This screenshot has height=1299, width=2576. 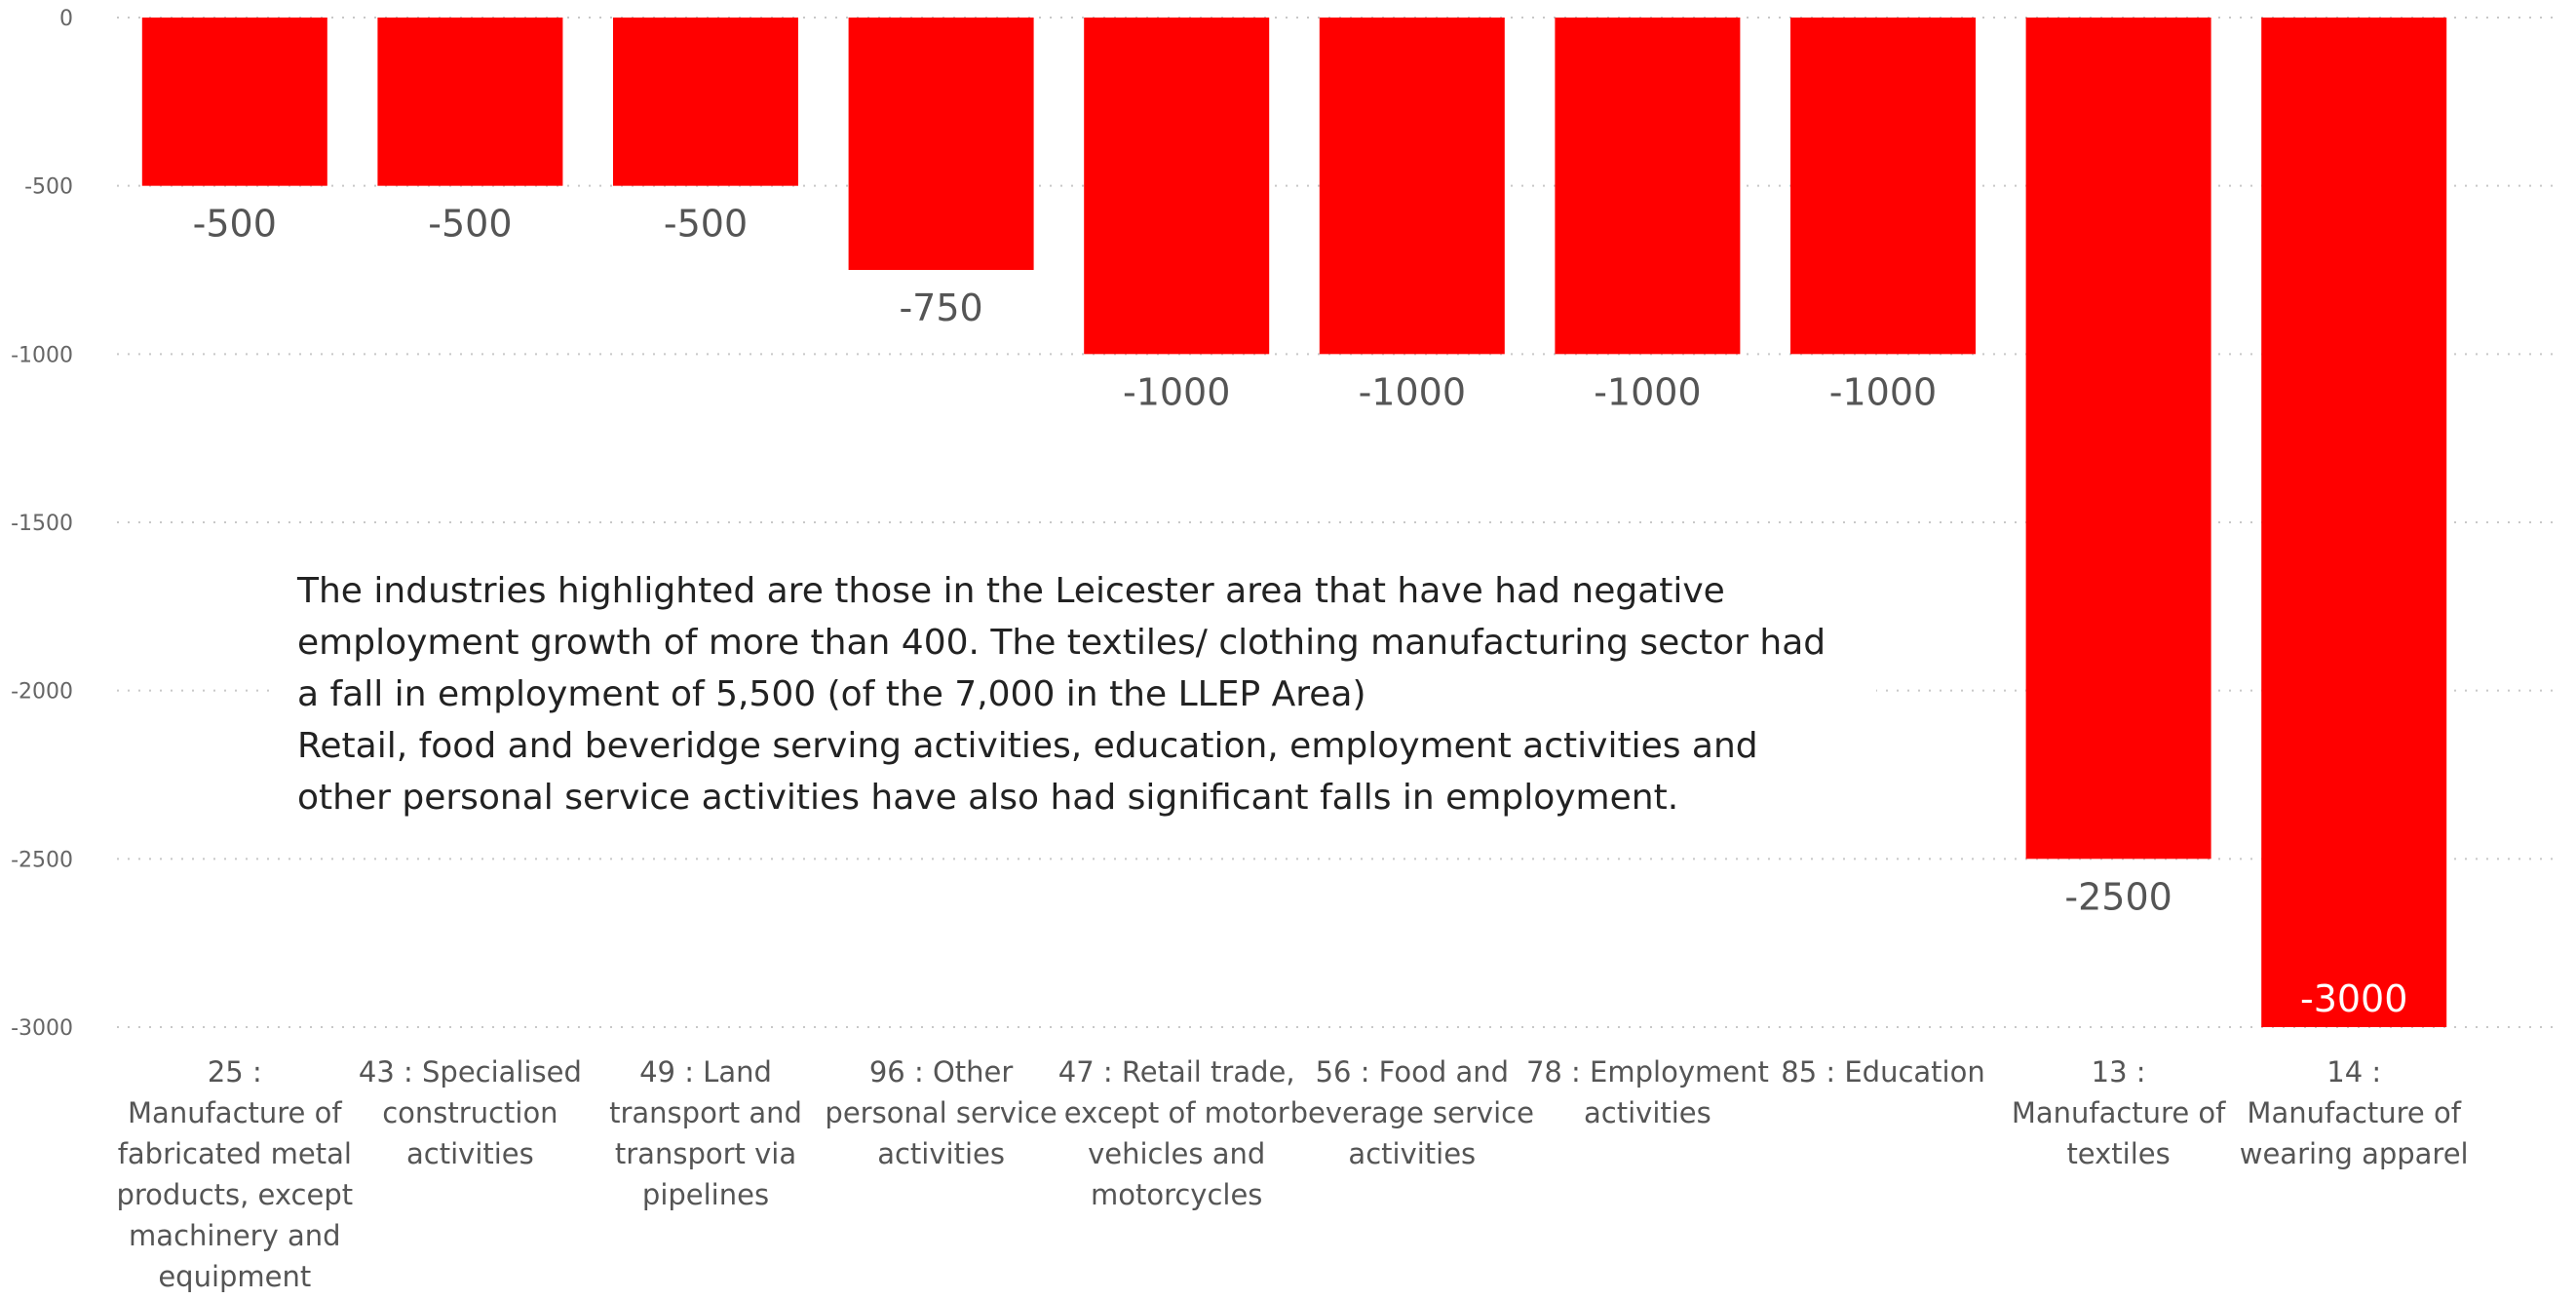 What do you see at coordinates (42, 1028) in the screenshot?
I see `y-tick-label: -3000` at bounding box center [42, 1028].